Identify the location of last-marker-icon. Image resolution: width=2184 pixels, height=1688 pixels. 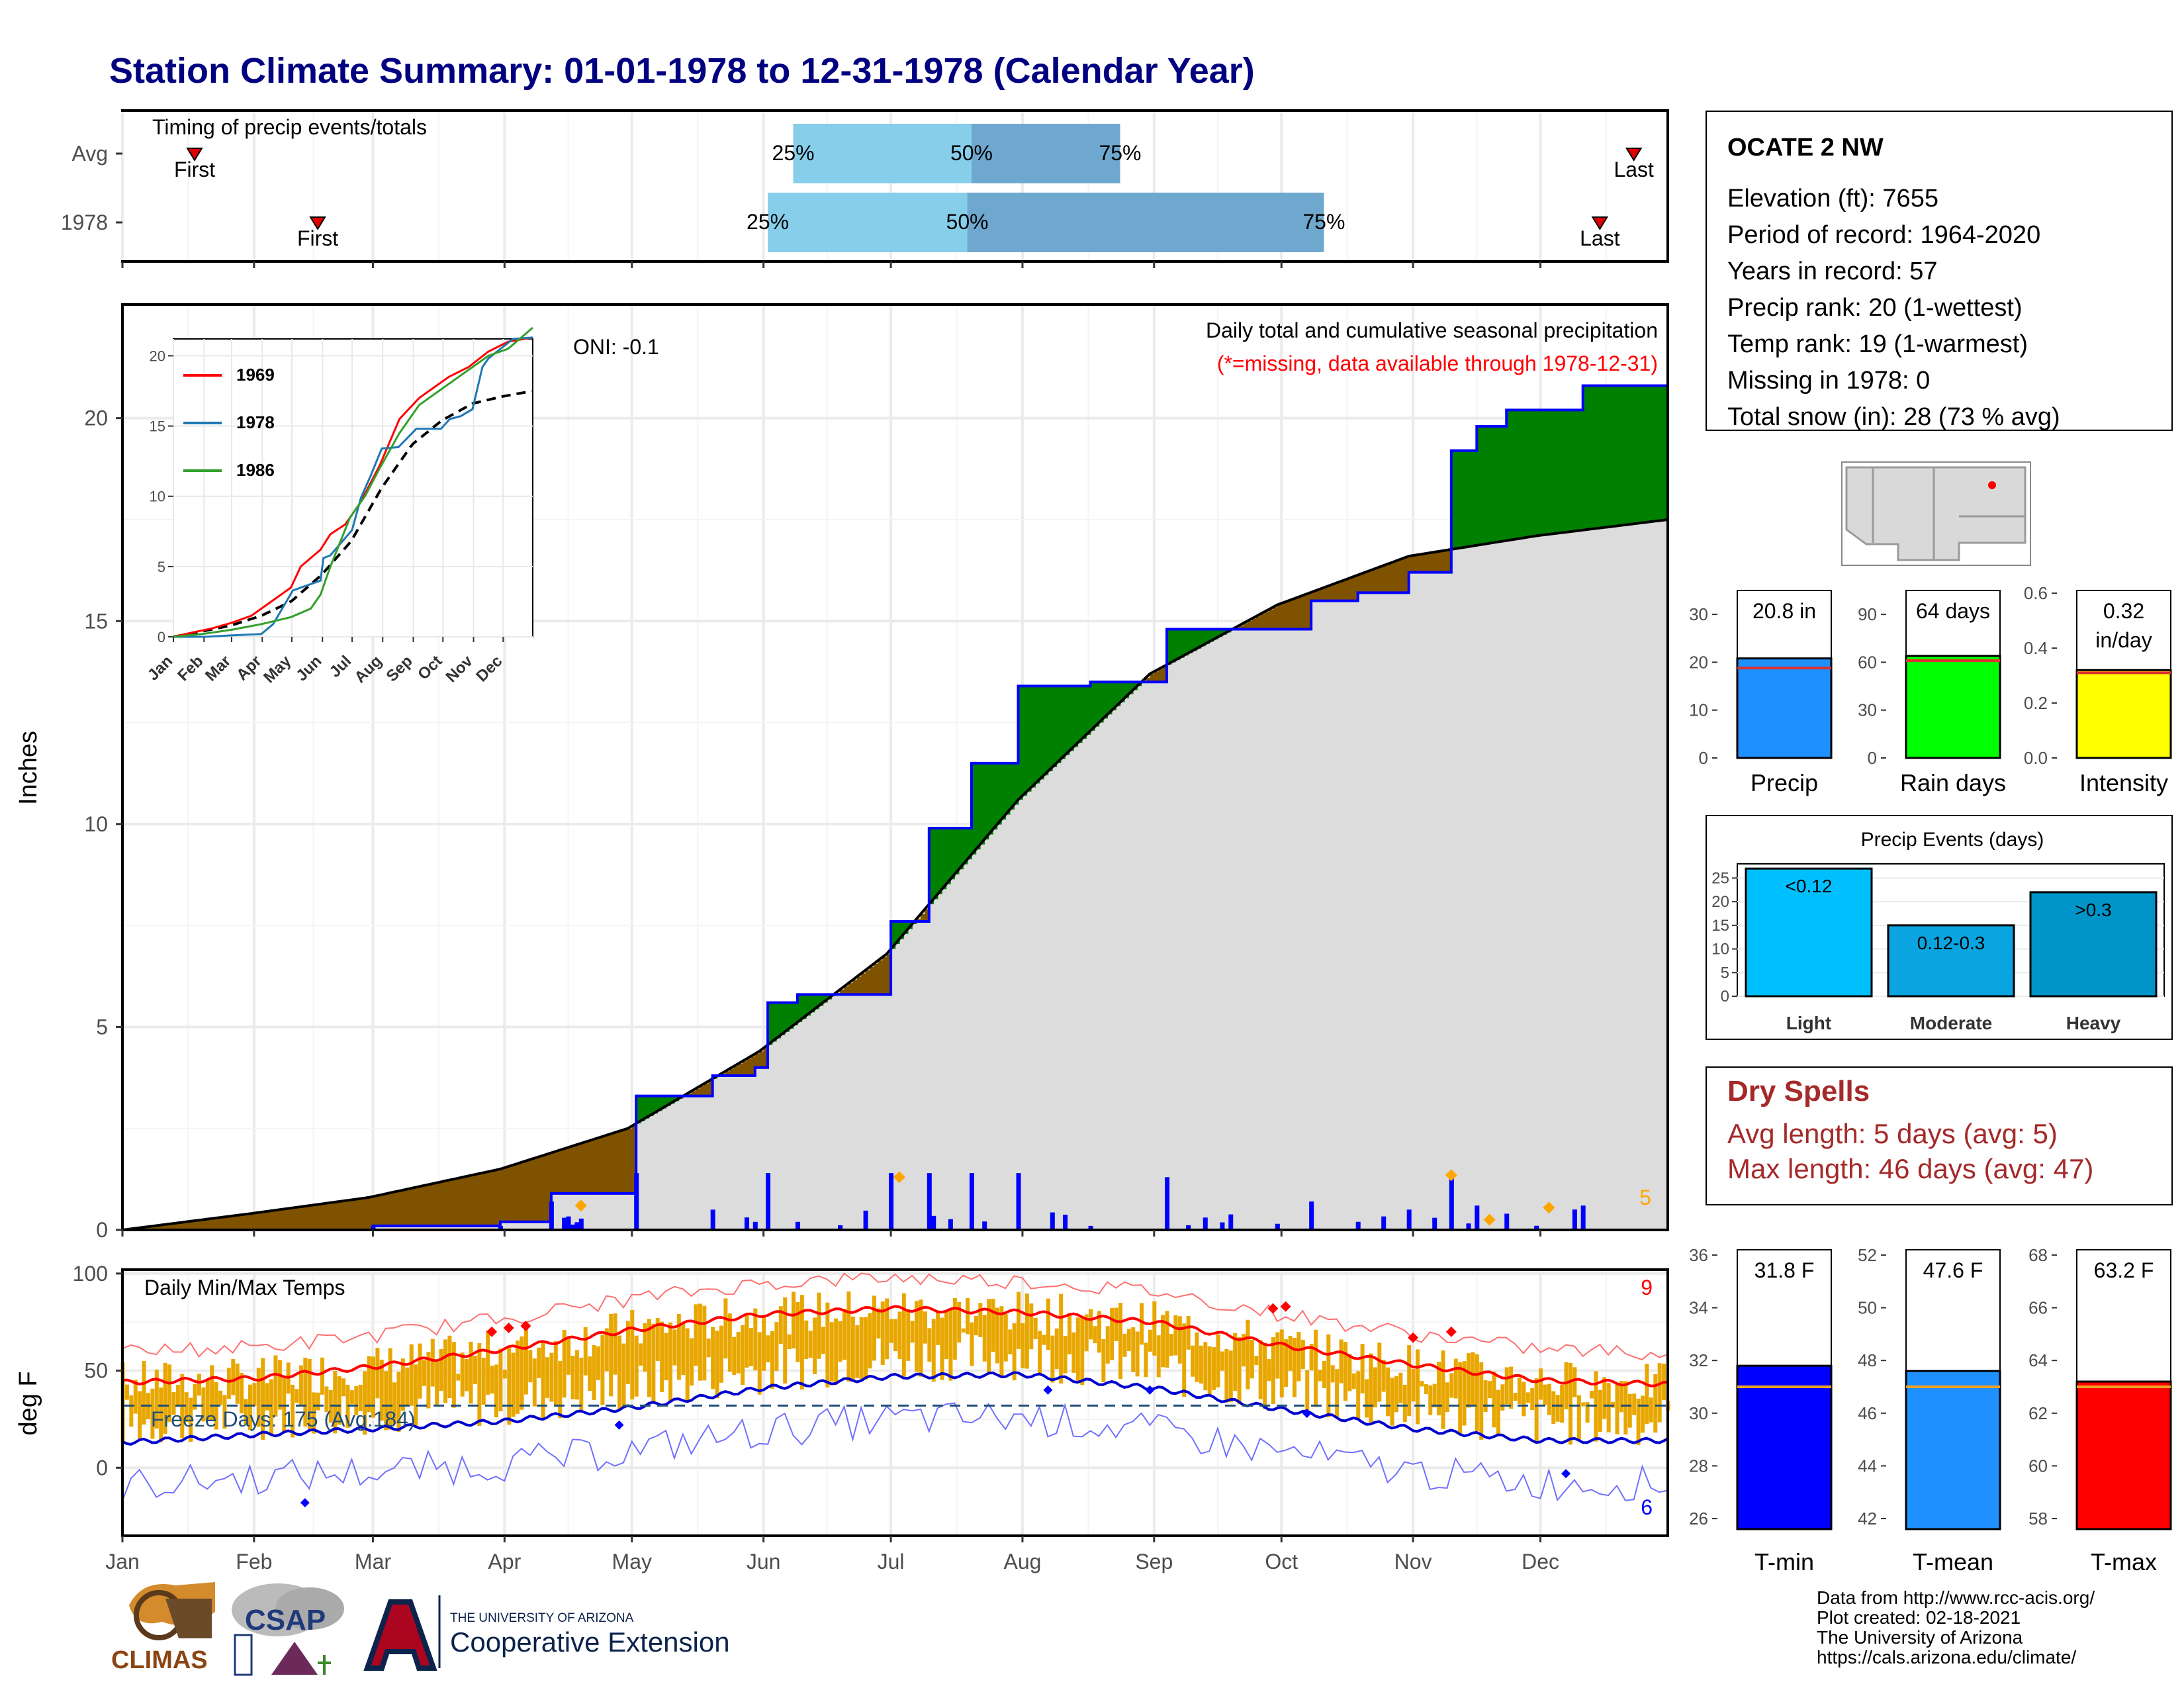
(1634, 155).